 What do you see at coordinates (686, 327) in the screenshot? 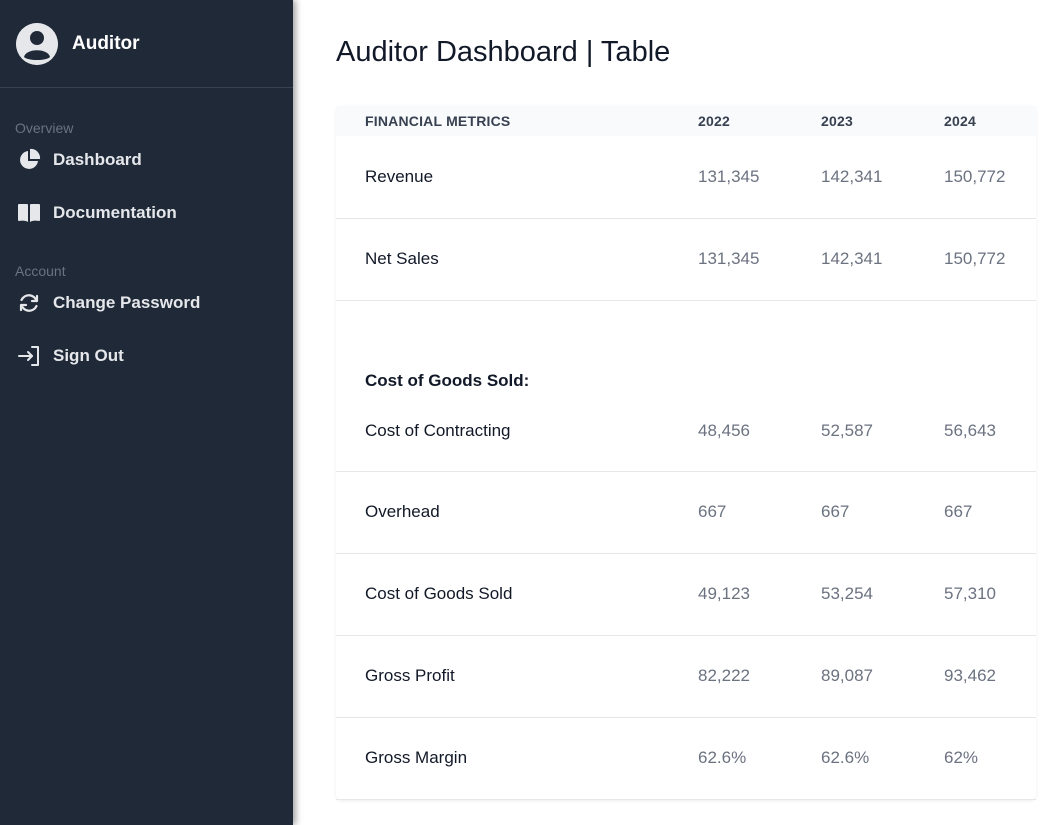
I see `table-spacer` at bounding box center [686, 327].